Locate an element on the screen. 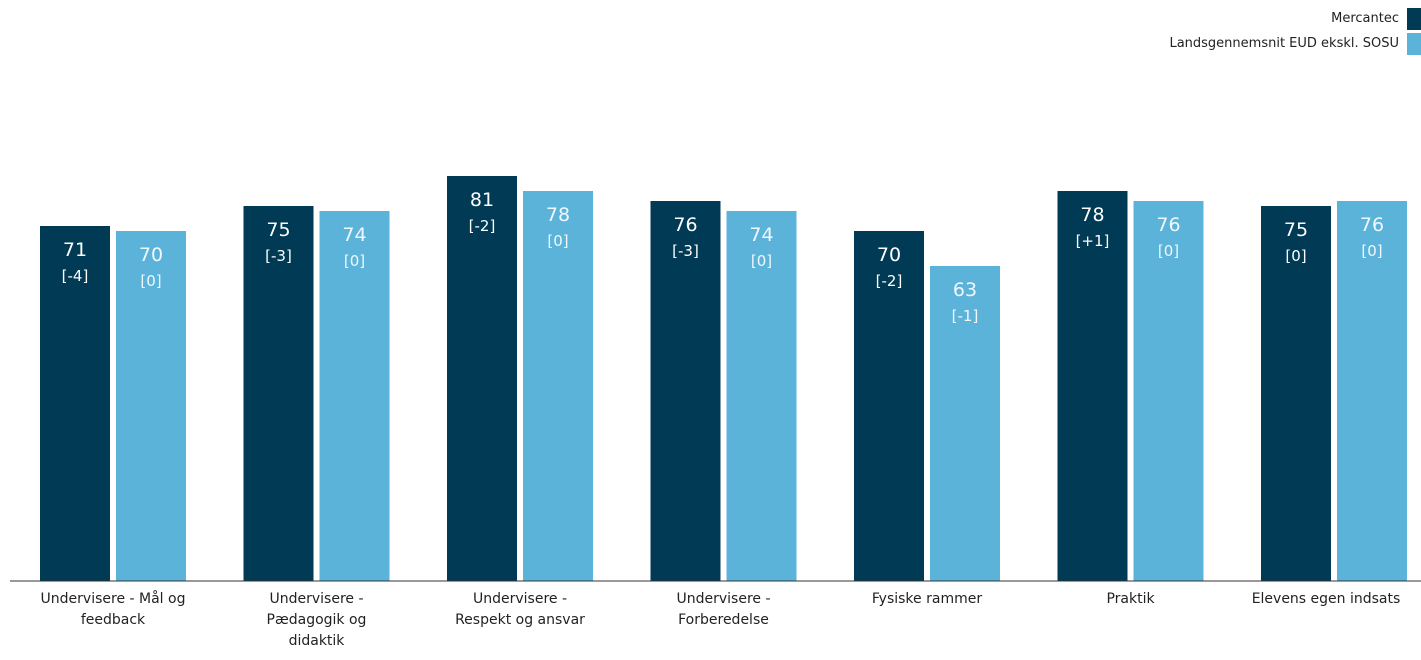  x-axis-tick-label-line: Praktik is located at coordinates (1130, 599).